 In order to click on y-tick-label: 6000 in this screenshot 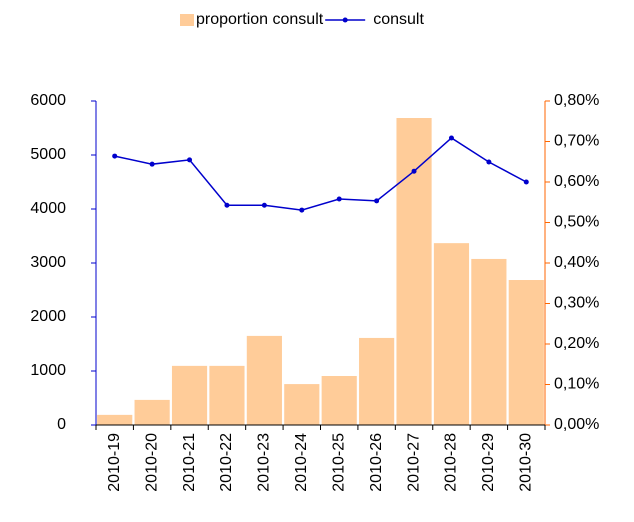, I will do `click(48, 100)`.